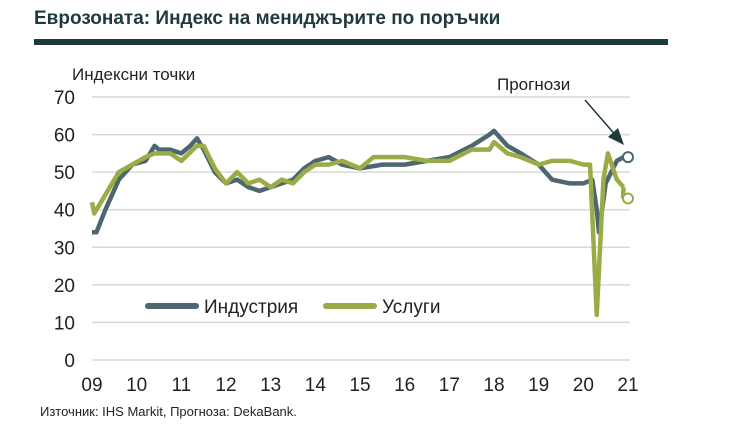  I want to click on x-tick-label: 16, so click(404, 385).